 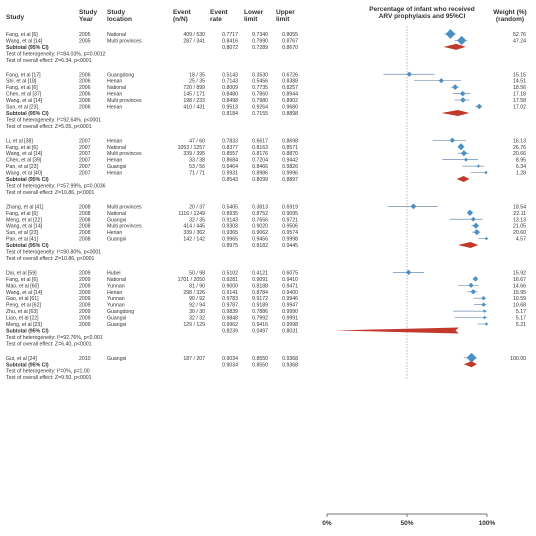 I want to click on header-lower: Lower limit, so click(x=254, y=16).